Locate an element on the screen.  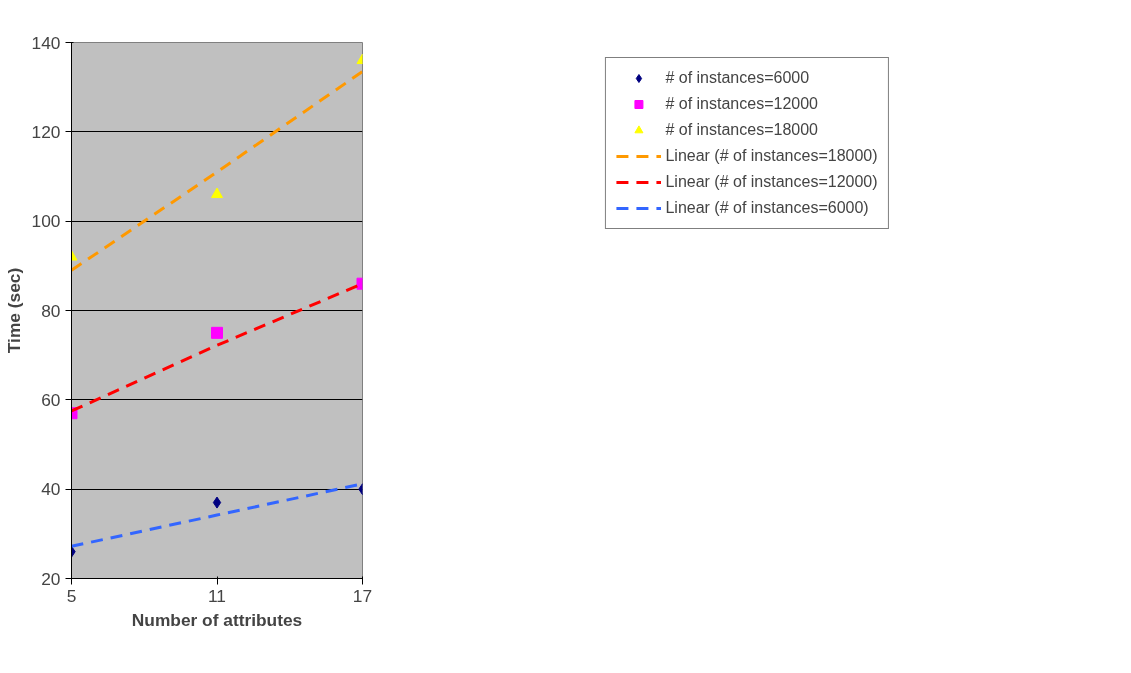
y-tick-label: 40 is located at coordinates (51, 489).